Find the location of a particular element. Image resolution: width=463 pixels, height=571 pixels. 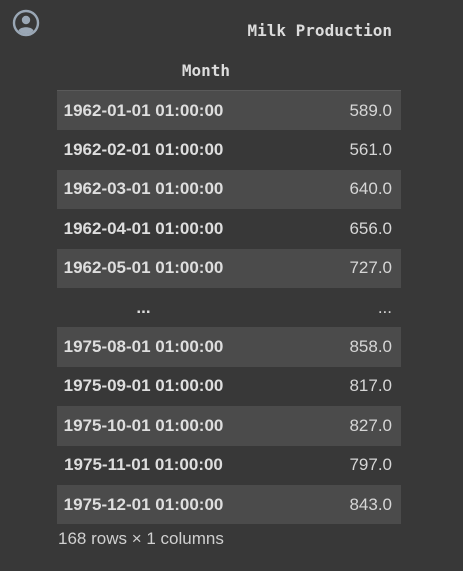

row-value: 656.0 is located at coordinates (370, 228).